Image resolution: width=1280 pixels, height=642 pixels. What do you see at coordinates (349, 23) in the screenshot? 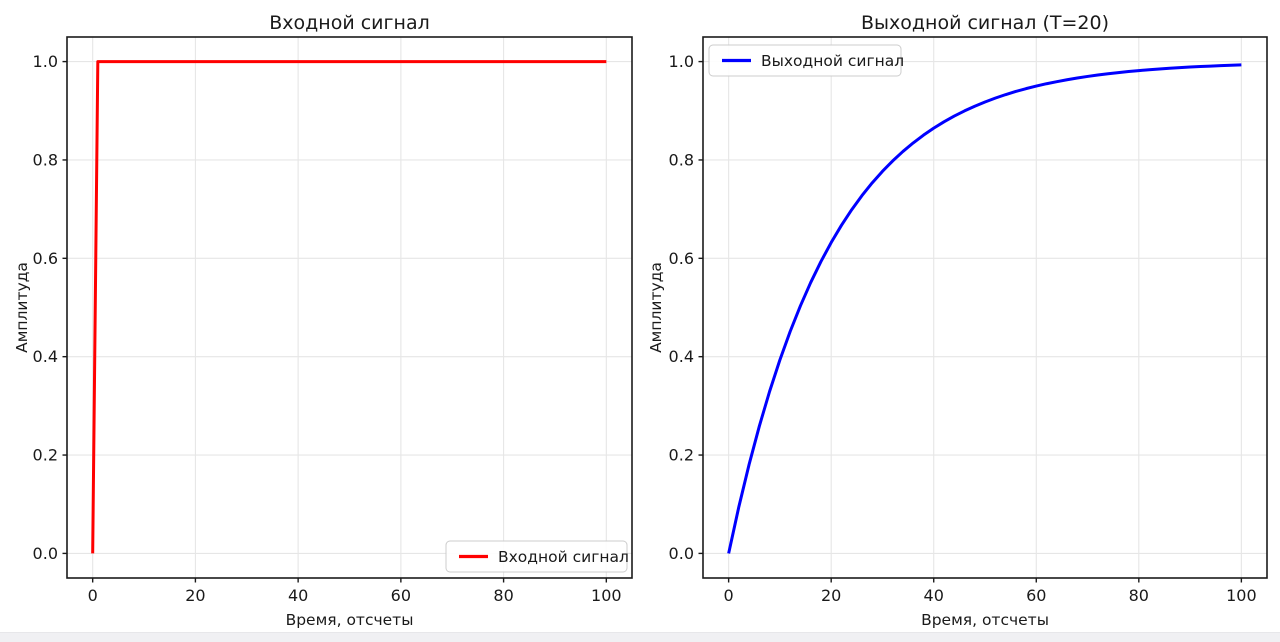
I see `left-chart-title: Входной сигнал` at bounding box center [349, 23].